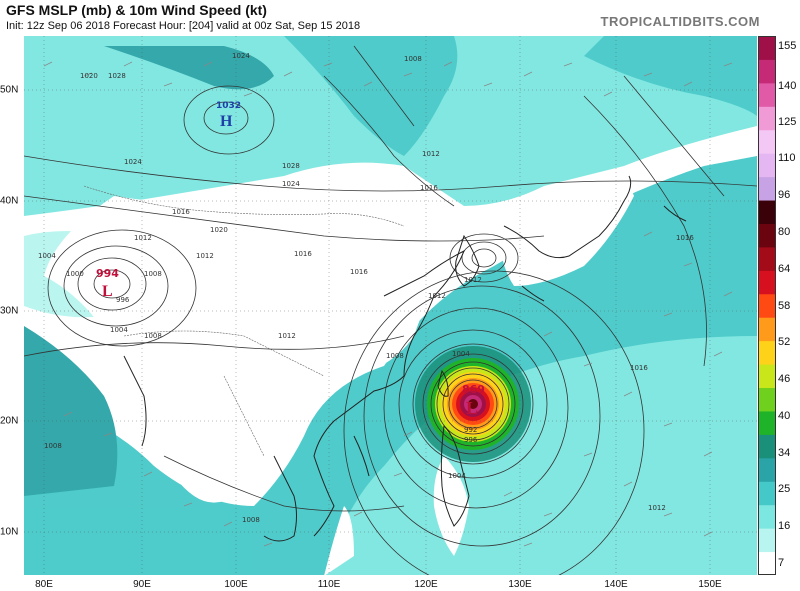  I want to click on lon-label: 90E, so click(142, 584).